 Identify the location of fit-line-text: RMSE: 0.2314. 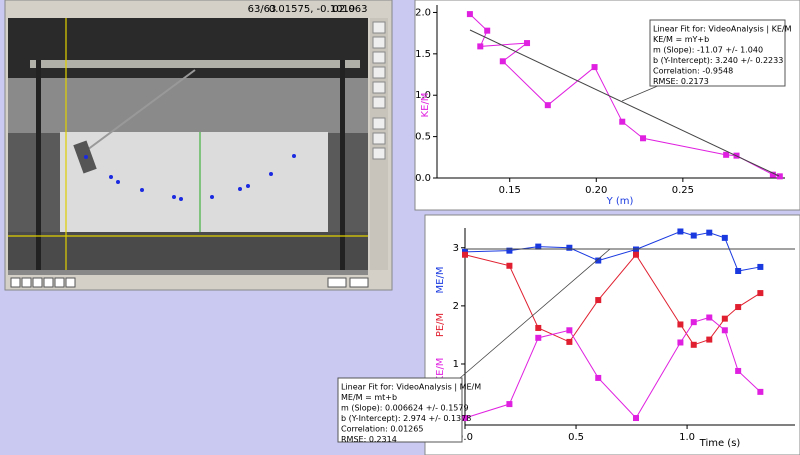
(369, 439).